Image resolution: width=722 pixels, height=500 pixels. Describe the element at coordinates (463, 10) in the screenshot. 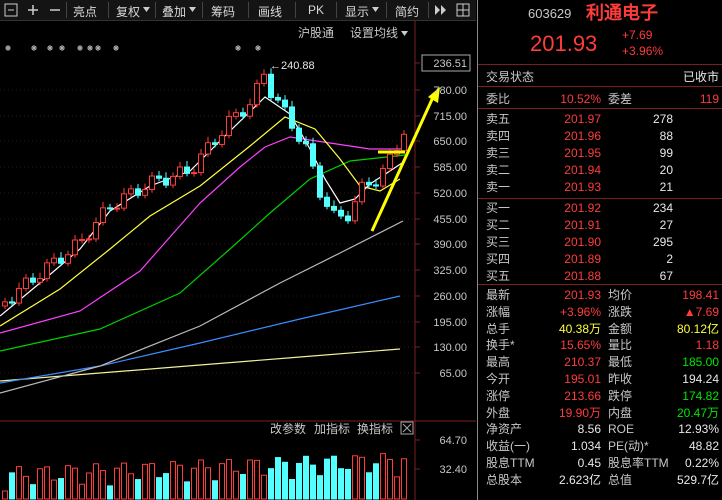

I see `layout-icon` at that location.